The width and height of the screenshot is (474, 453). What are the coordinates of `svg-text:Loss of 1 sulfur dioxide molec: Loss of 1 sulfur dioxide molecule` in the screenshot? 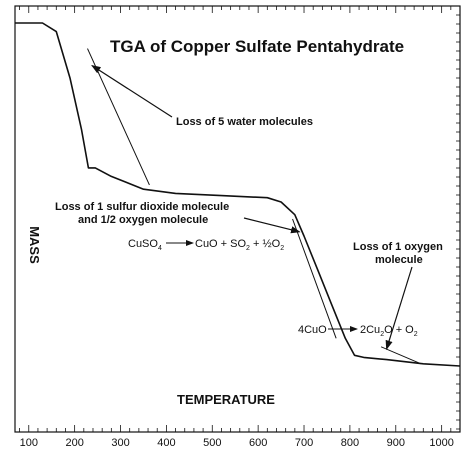 It's located at (142, 207).